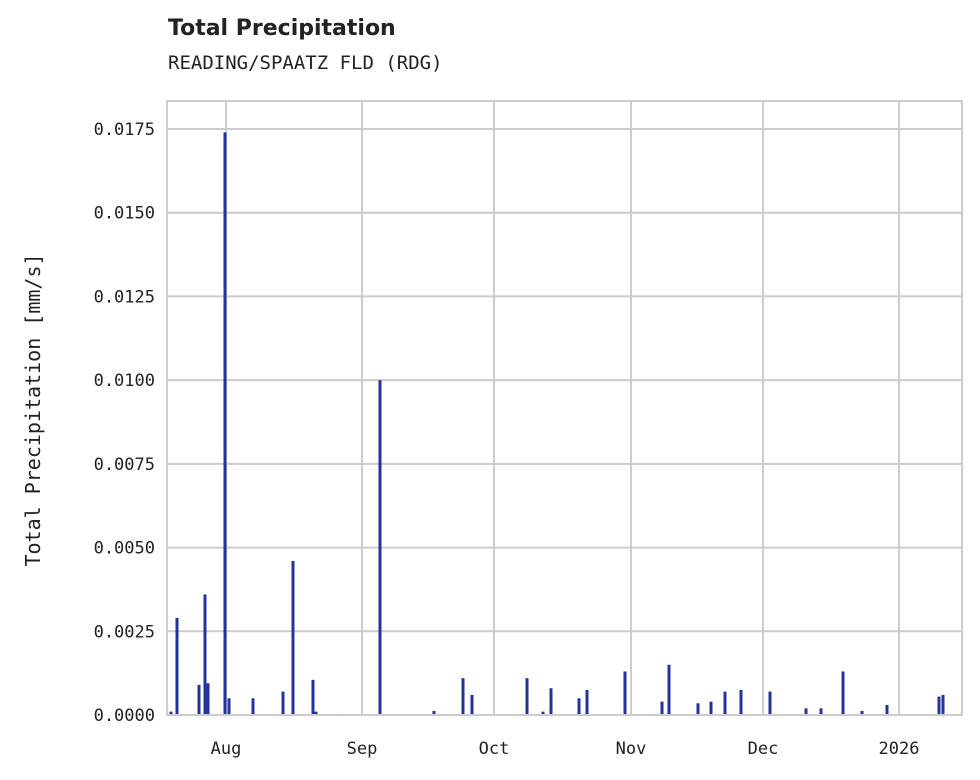 The height and width of the screenshot is (780, 980). What do you see at coordinates (124, 549) in the screenshot?
I see `y-tick-label: 0.0050` at bounding box center [124, 549].